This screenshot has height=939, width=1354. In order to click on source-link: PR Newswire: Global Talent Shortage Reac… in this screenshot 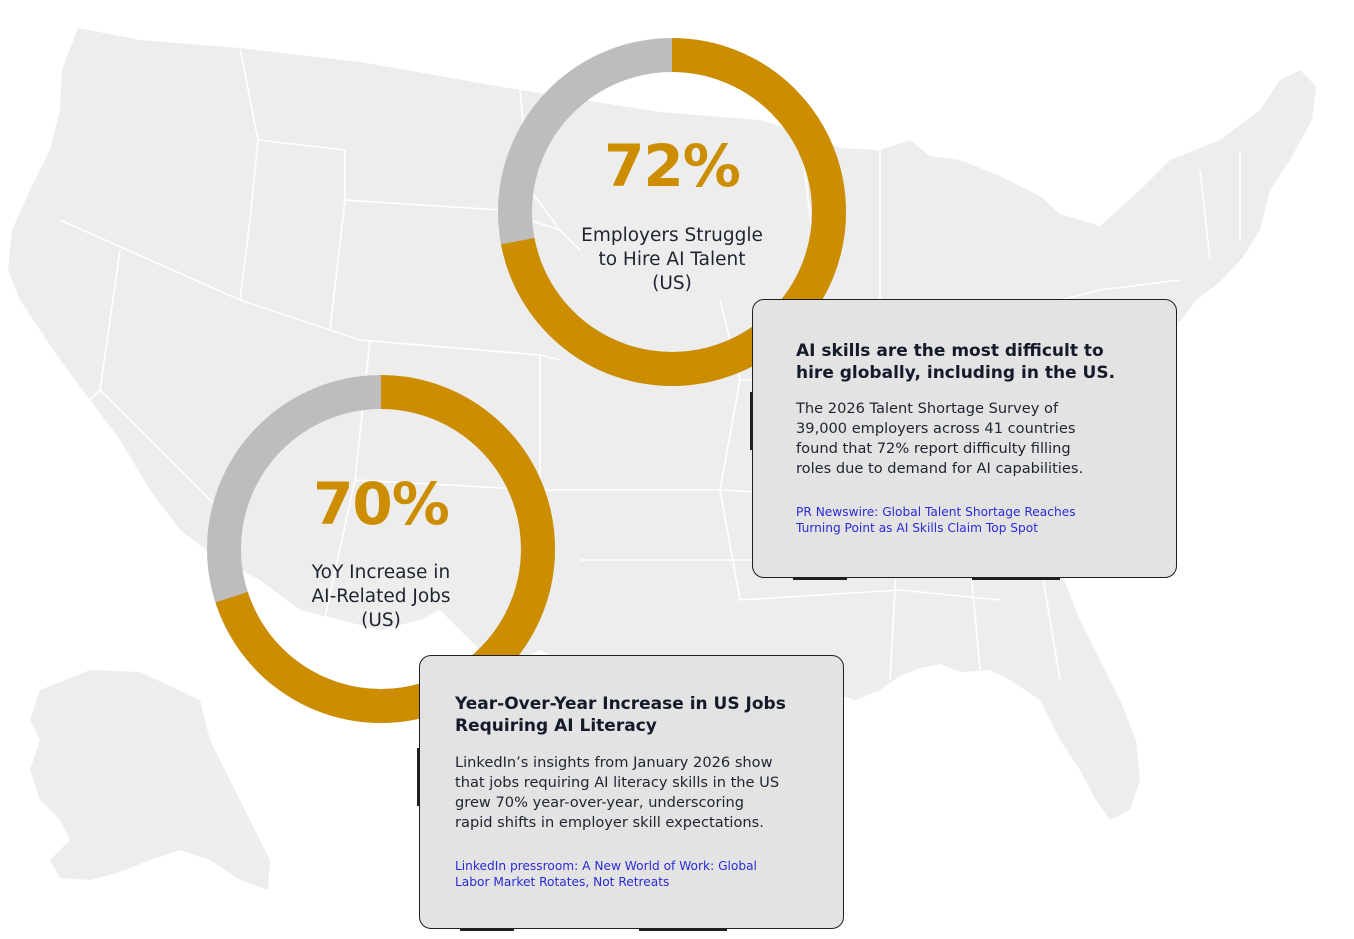, I will do `click(936, 520)`.